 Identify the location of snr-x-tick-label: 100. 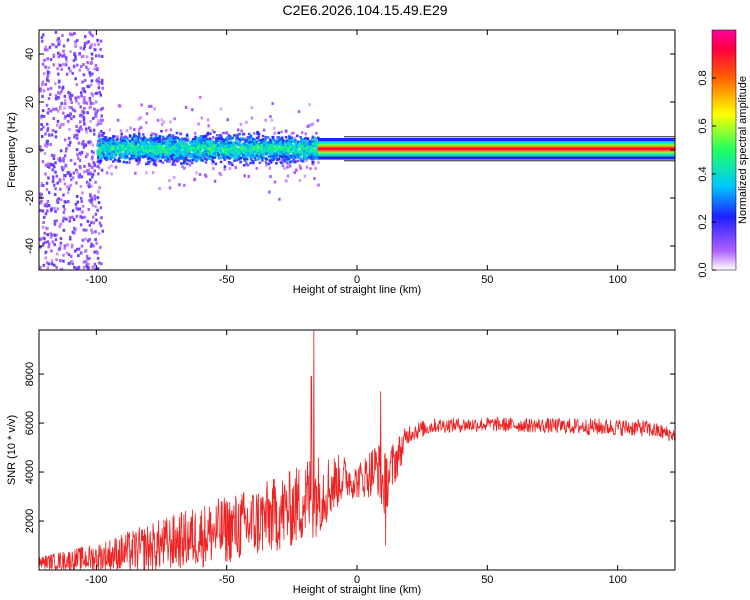
(617, 580).